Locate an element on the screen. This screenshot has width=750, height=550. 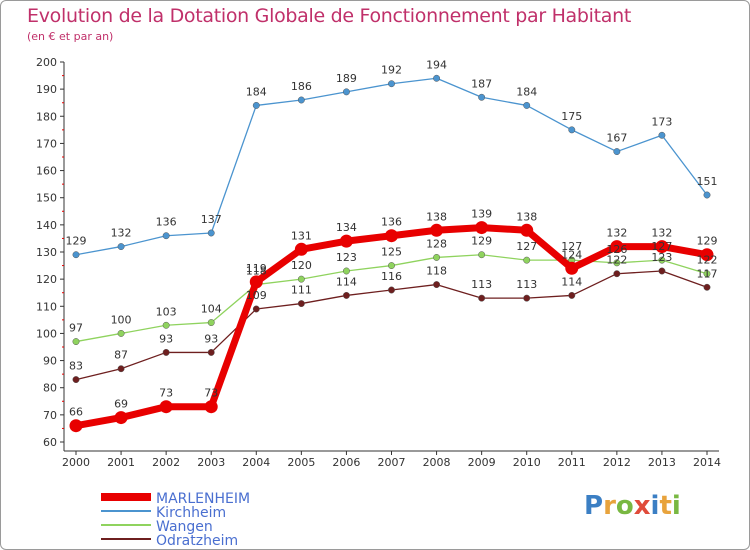
data-label-marlenheim: 124 is located at coordinates (571, 254).